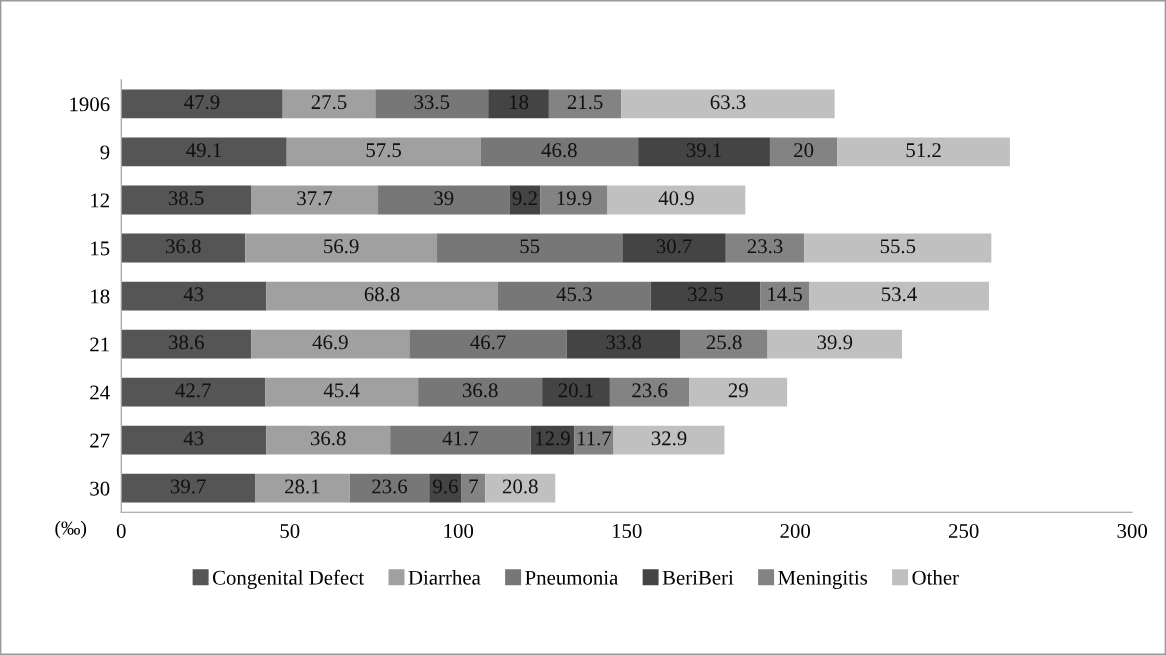 This screenshot has height=655, width=1166. What do you see at coordinates (444, 577) in the screenshot?
I see `legend-label: Diarrhea` at bounding box center [444, 577].